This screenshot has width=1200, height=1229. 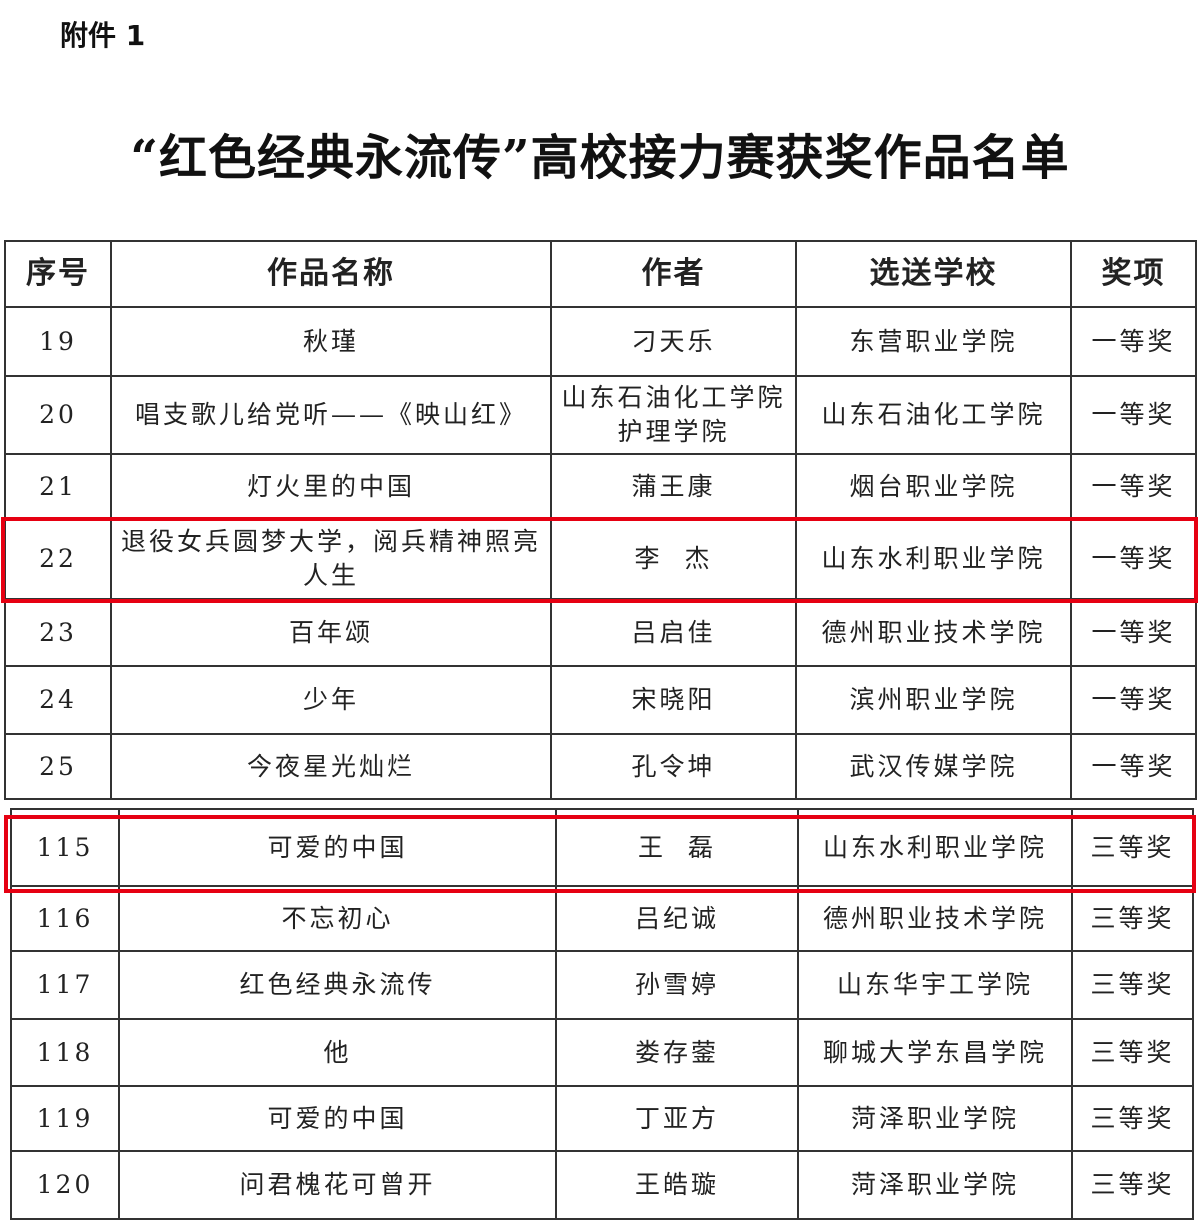 What do you see at coordinates (58, 341) in the screenshot?
I see `cell-index: 19` at bounding box center [58, 341].